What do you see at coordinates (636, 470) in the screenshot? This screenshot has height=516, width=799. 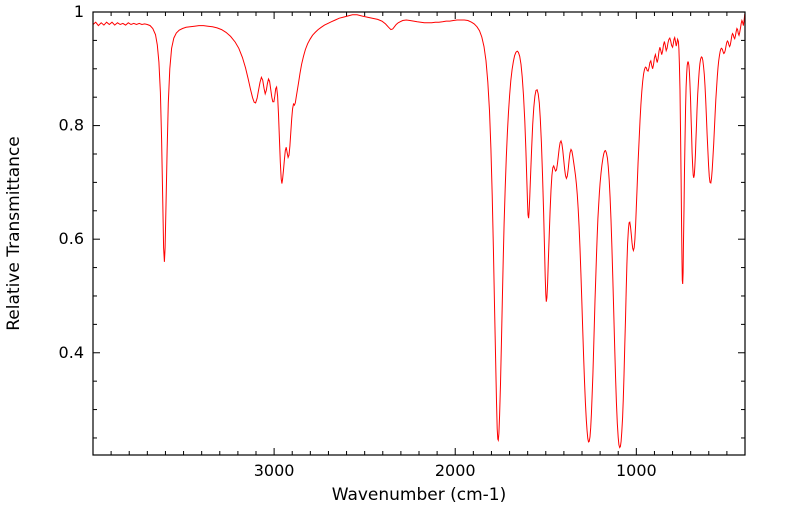 I see `svg-text: 1000` at bounding box center [636, 470].